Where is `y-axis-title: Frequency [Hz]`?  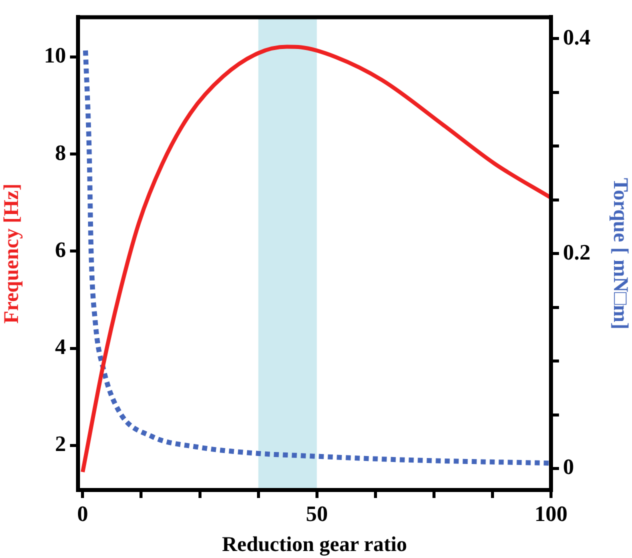 y-axis-title: Frequency [Hz] is located at coordinates (12, 254).